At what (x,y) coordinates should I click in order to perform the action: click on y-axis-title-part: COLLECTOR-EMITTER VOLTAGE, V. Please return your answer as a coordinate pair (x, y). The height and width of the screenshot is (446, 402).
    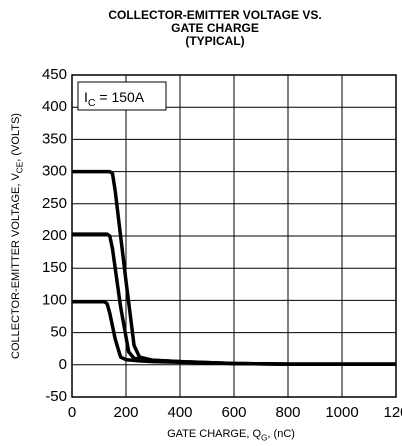
    Looking at the image, I should click on (16, 266).